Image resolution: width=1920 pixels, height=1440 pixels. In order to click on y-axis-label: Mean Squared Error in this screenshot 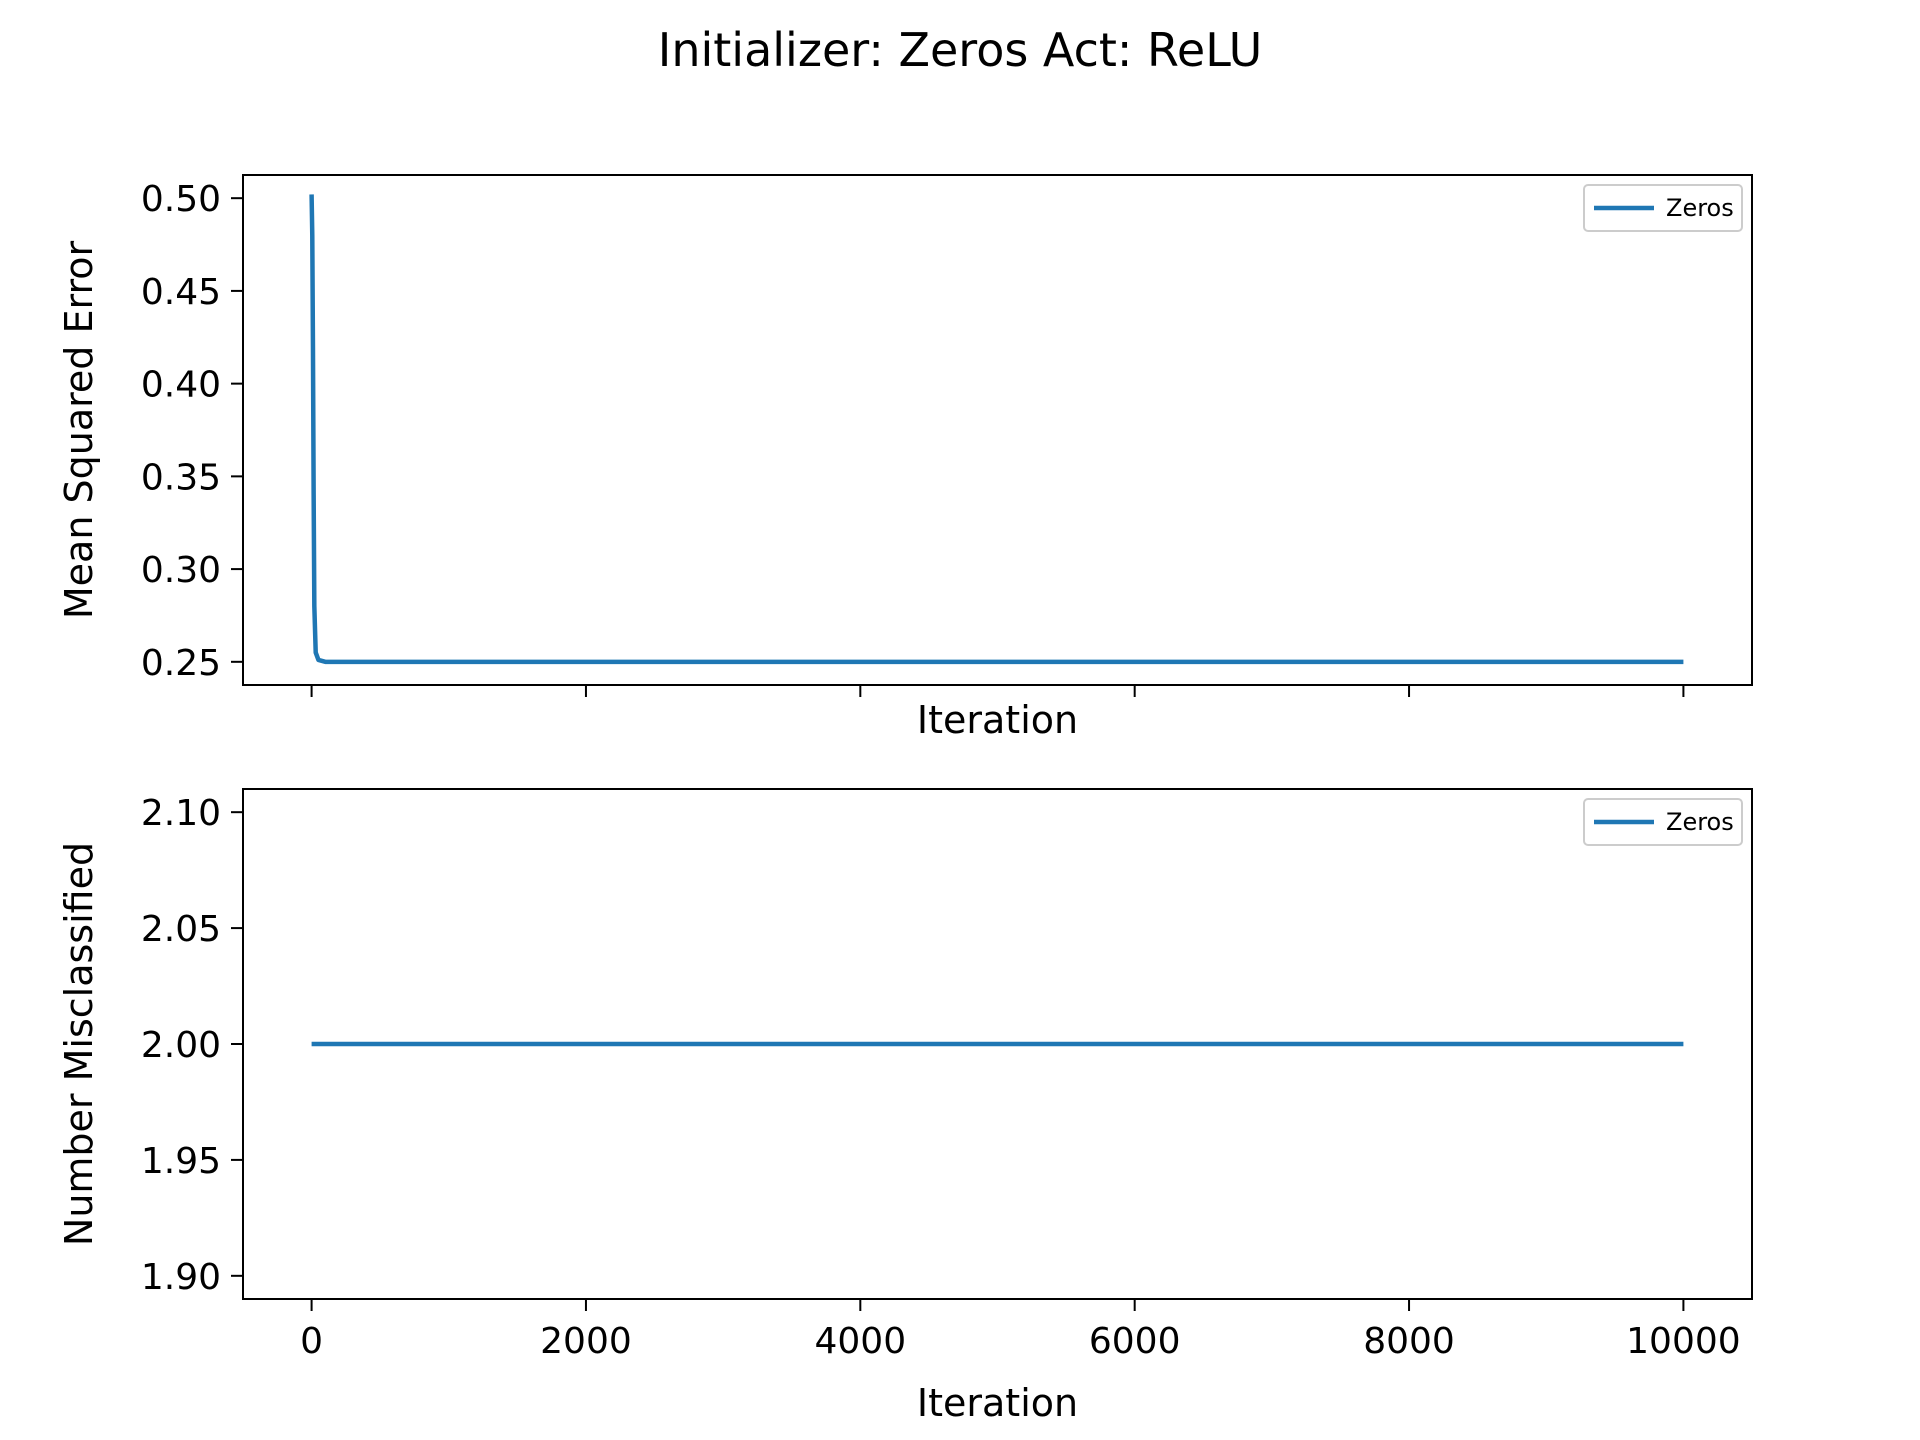, I will do `click(79, 430)`.